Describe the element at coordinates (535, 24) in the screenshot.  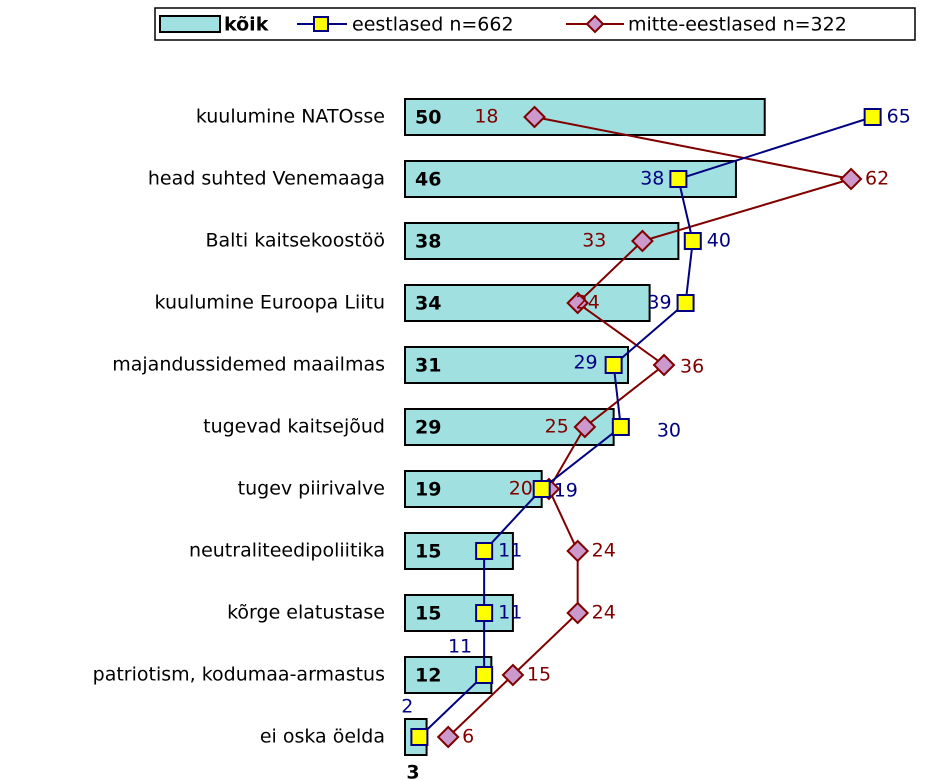
I see `legend-box` at that location.